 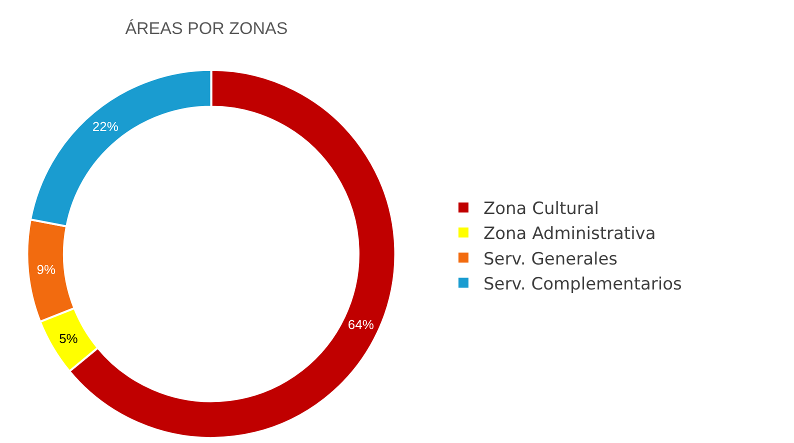 I want to click on data-label: 64%, so click(x=361, y=324).